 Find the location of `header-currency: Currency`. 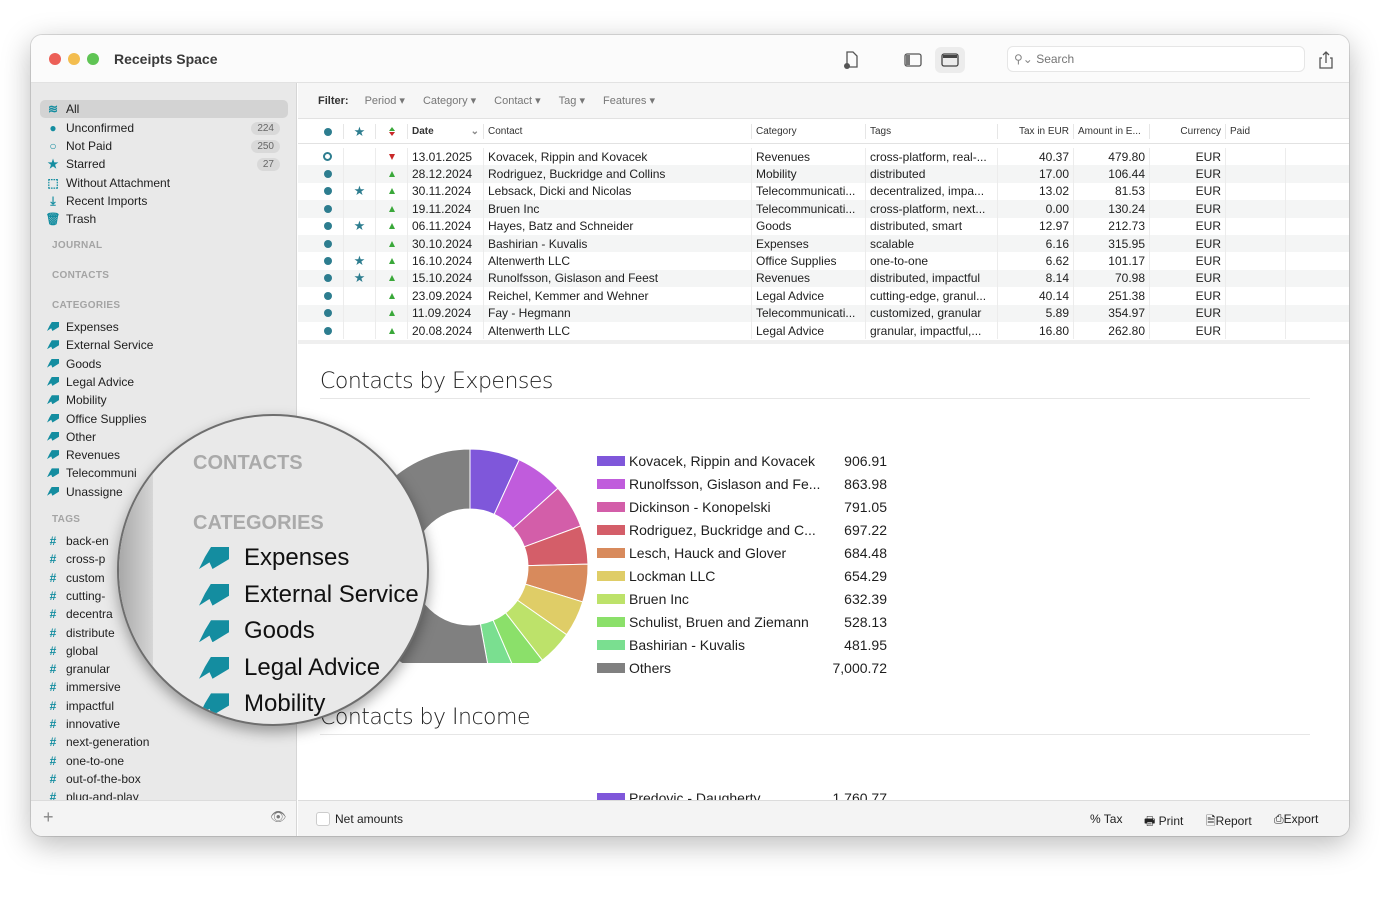

header-currency: Currency is located at coordinates (1188, 131).